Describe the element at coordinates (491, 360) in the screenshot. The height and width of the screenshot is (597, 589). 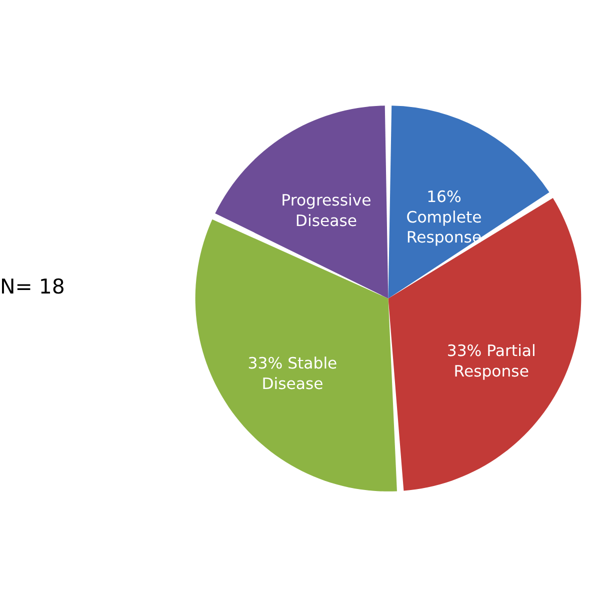
I see `slice-label: 33% Partial Response` at that location.